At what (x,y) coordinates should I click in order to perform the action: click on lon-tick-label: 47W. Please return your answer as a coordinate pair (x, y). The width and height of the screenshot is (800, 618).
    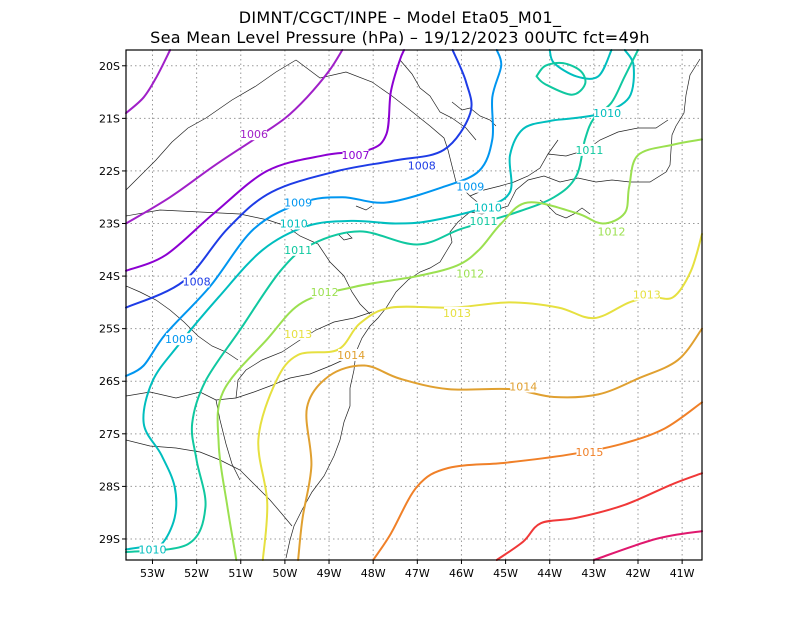
    Looking at the image, I should click on (417, 573).